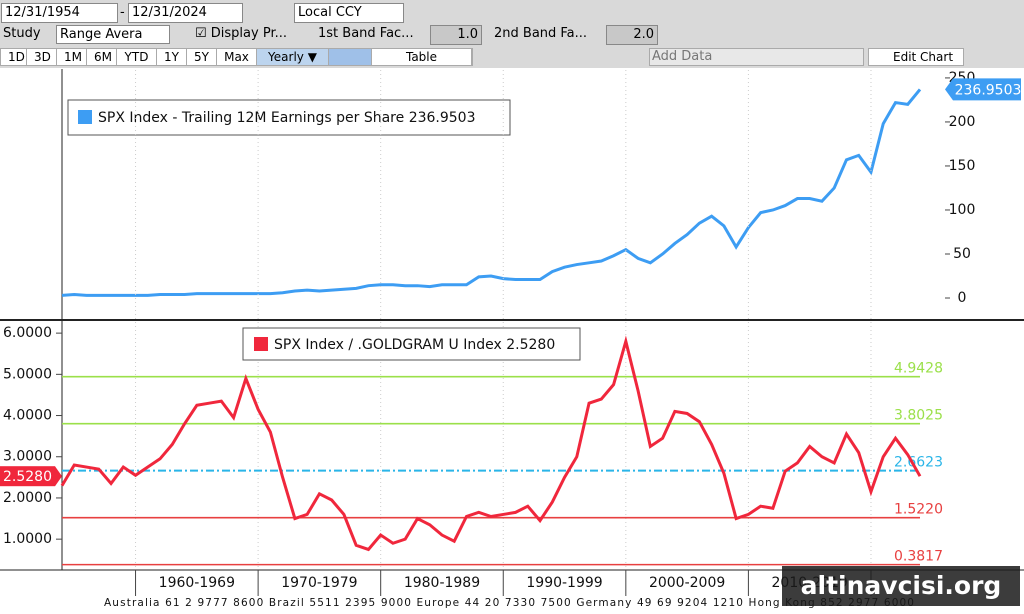 This screenshot has height=614, width=1024. Describe the element at coordinates (564, 583) in the screenshot. I see `x-tick-label: 1990-1999` at that location.